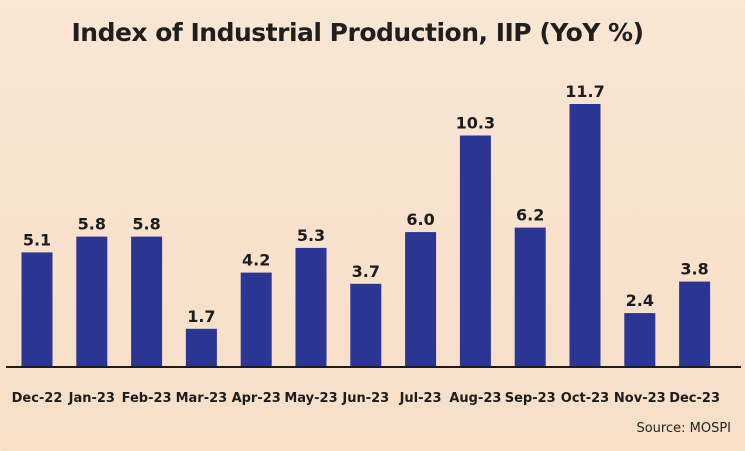 Image resolution: width=745 pixels, height=451 pixels. Describe the element at coordinates (202, 398) in the screenshot. I see `x-tick-mar-23: Mar-23` at that location.